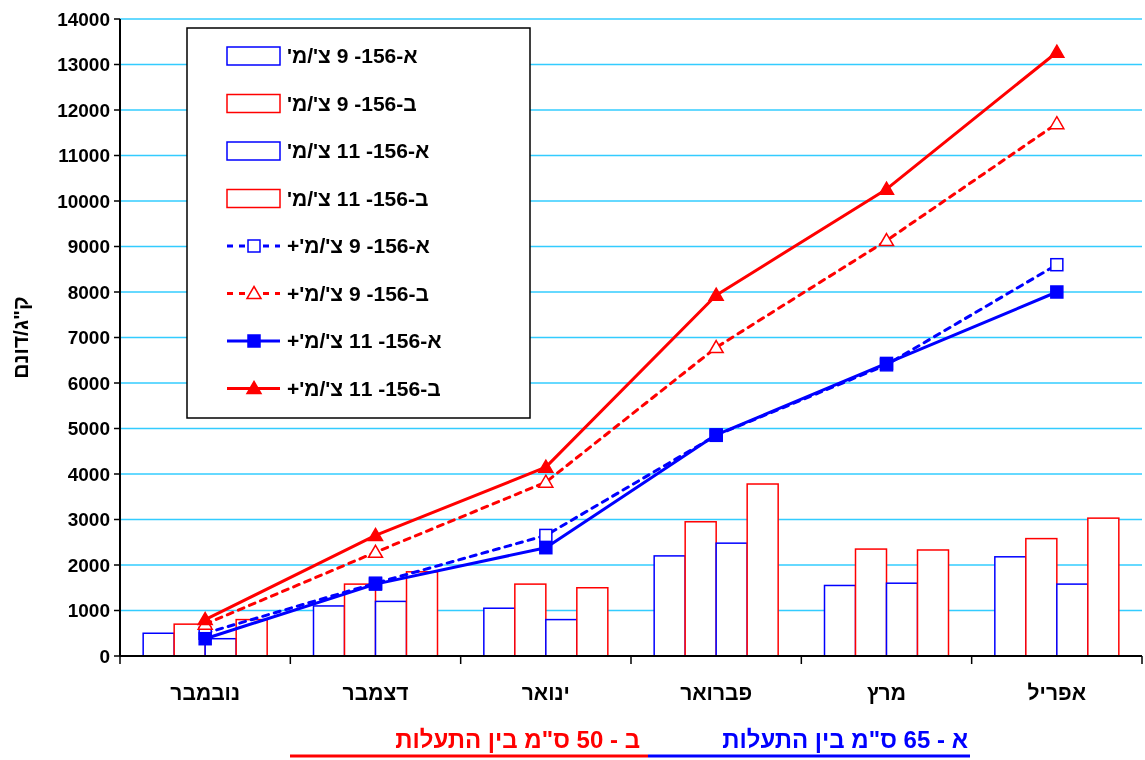  Describe the element at coordinates (88, 247) in the screenshot. I see `y-tick-label: 9000` at that location.